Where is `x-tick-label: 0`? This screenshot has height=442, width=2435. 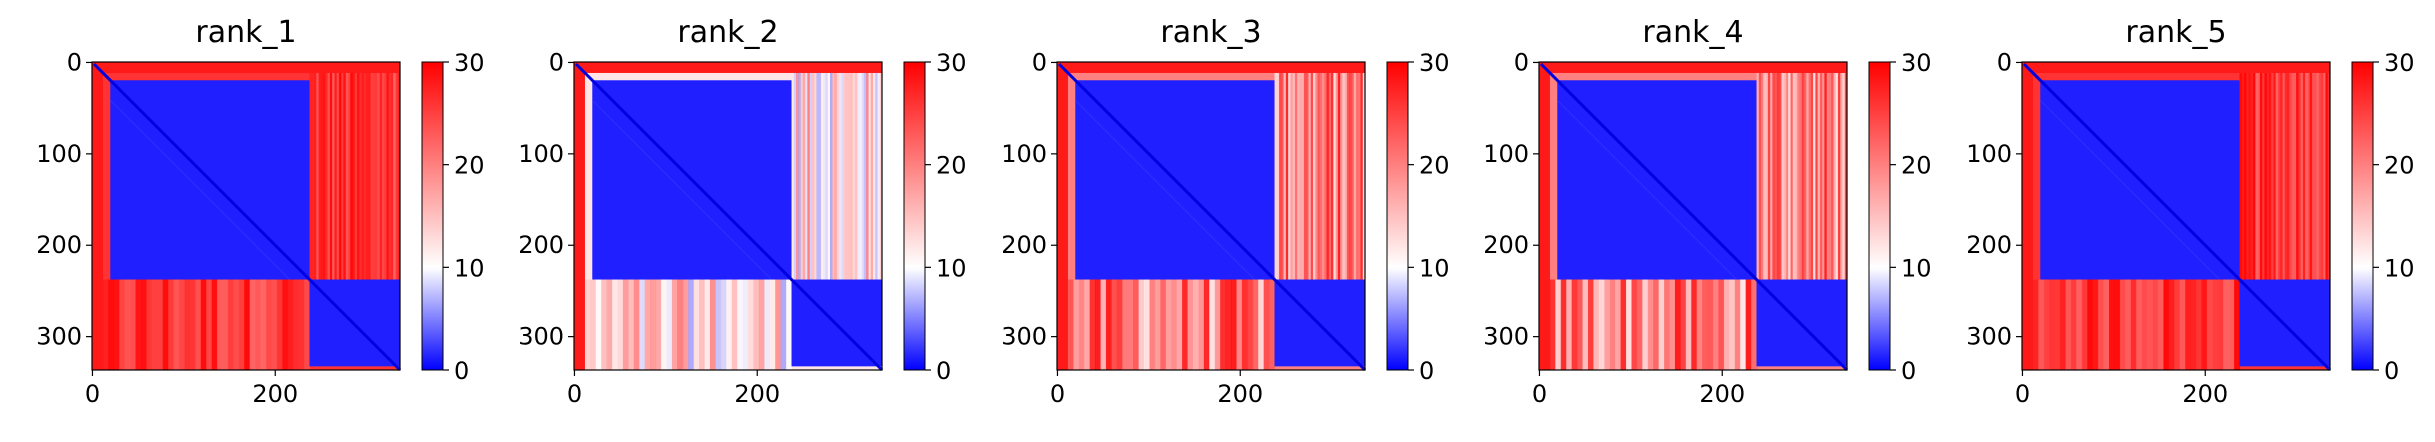
x-tick-label: 0 is located at coordinates (574, 394).